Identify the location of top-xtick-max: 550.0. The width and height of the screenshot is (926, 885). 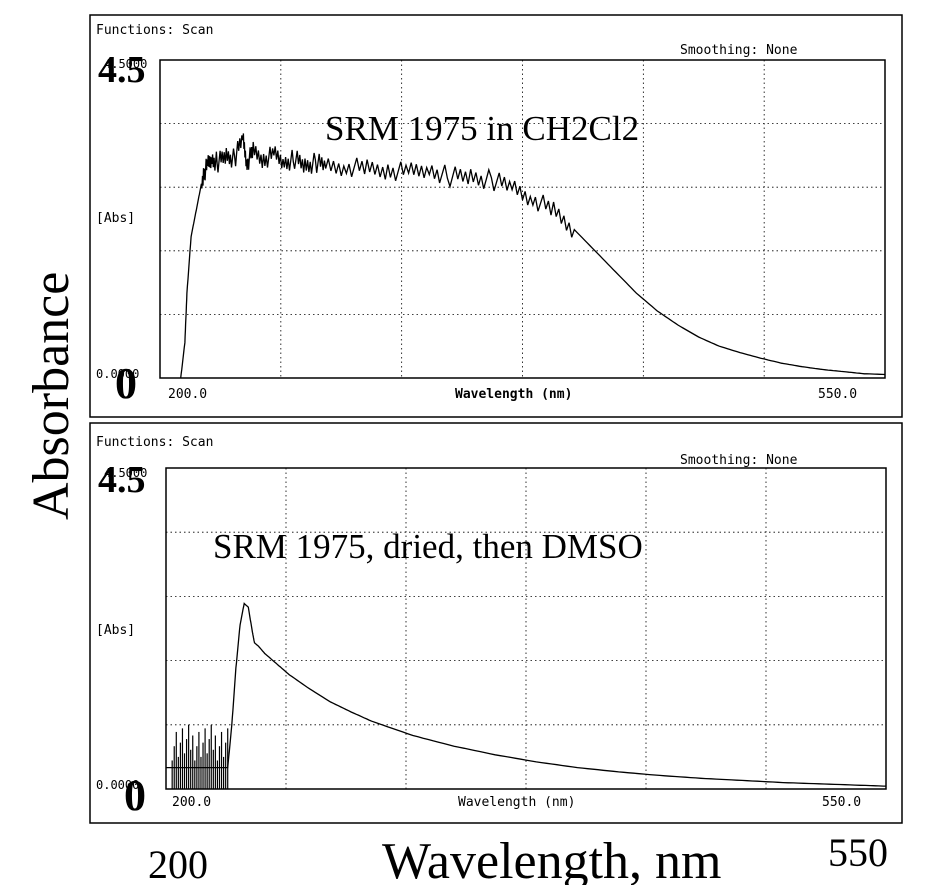
(837, 394).